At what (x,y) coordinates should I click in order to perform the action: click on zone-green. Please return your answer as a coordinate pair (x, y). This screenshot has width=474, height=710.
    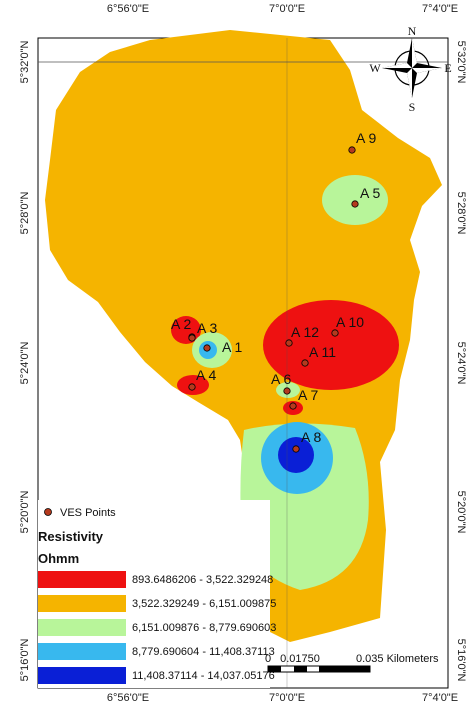
    Looking at the image, I should click on (355, 200).